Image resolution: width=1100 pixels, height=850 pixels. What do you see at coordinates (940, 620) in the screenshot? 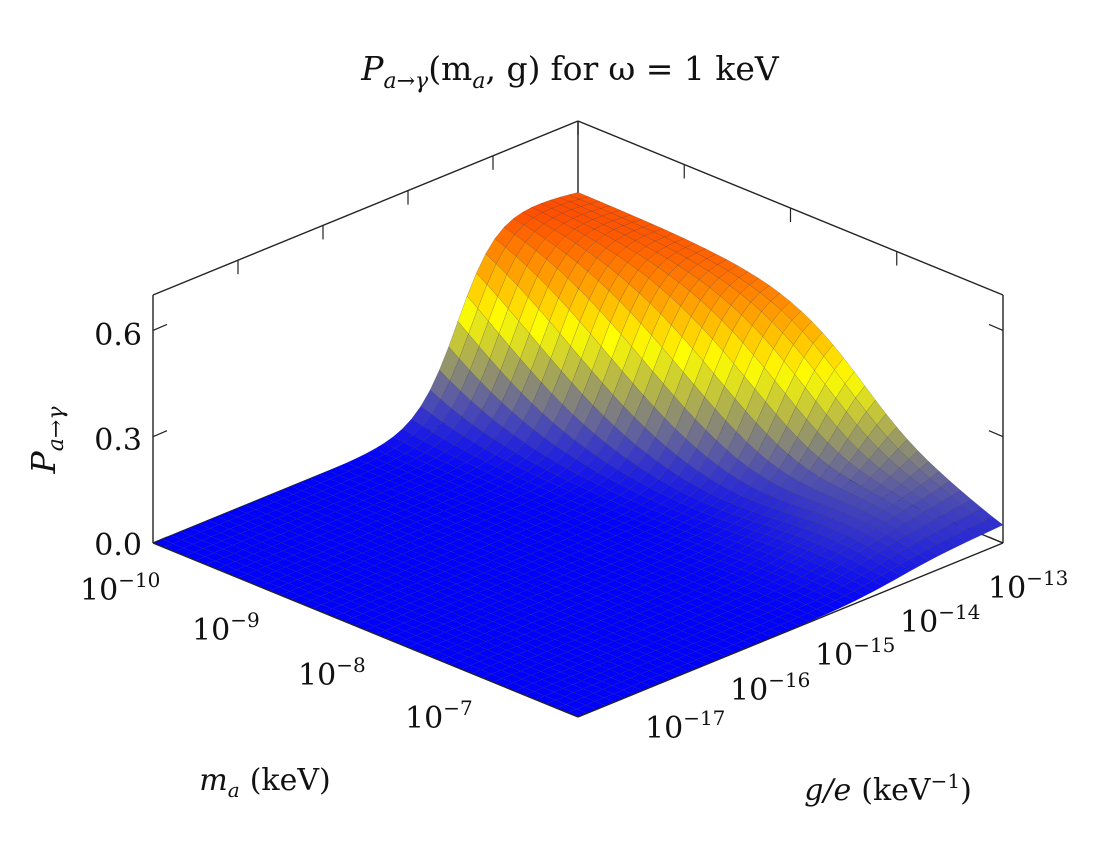
I see `y-tick-label-1e-14: 10−14` at bounding box center [940, 620].